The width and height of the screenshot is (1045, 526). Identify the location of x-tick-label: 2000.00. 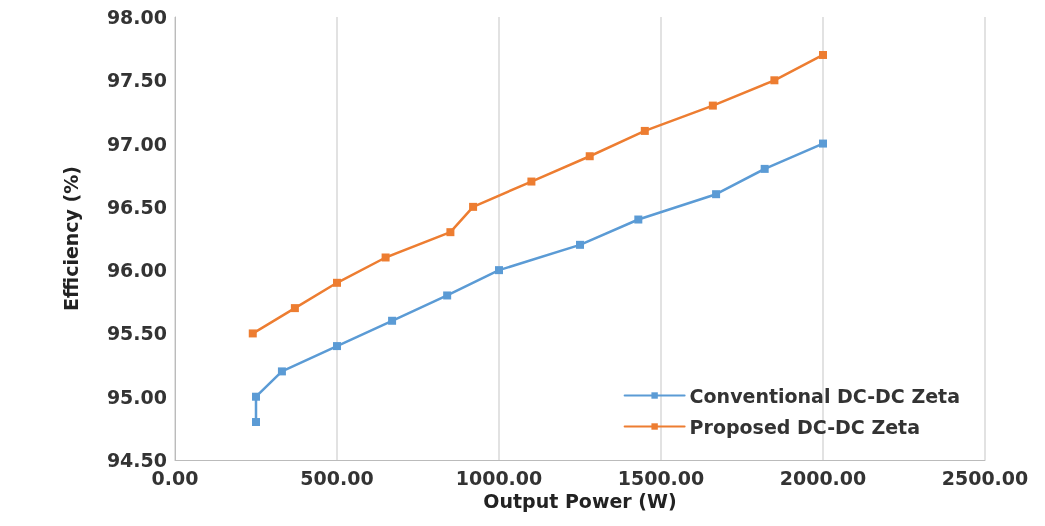
(823, 477).